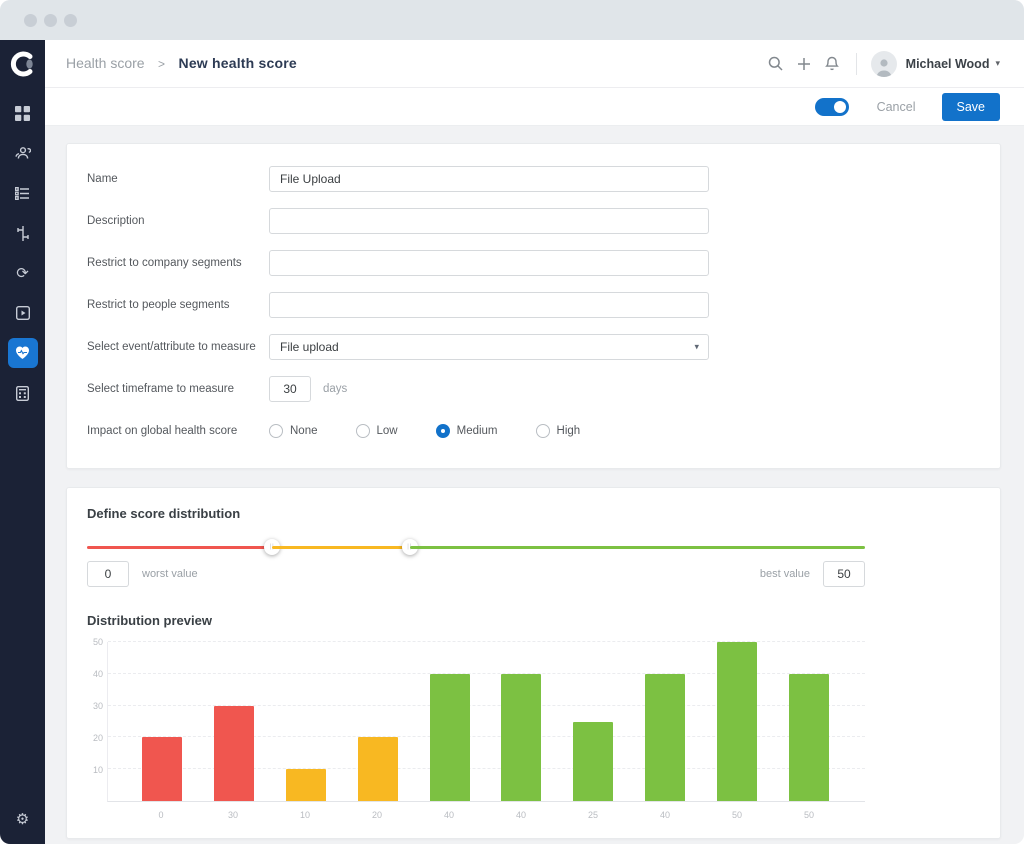  Describe the element at coordinates (97, 706) in the screenshot. I see `y-tick-label: 30` at that location.